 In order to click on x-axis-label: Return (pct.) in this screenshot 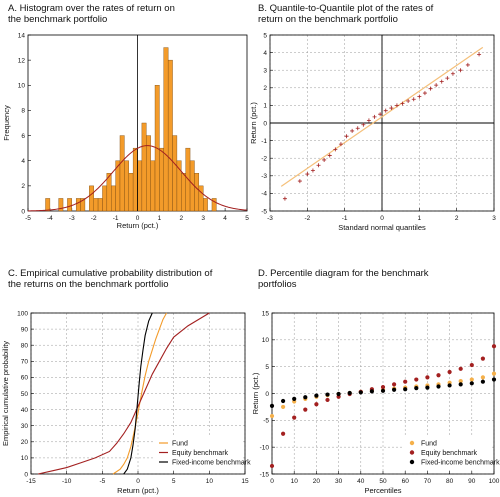, I will do `click(138, 225)`.